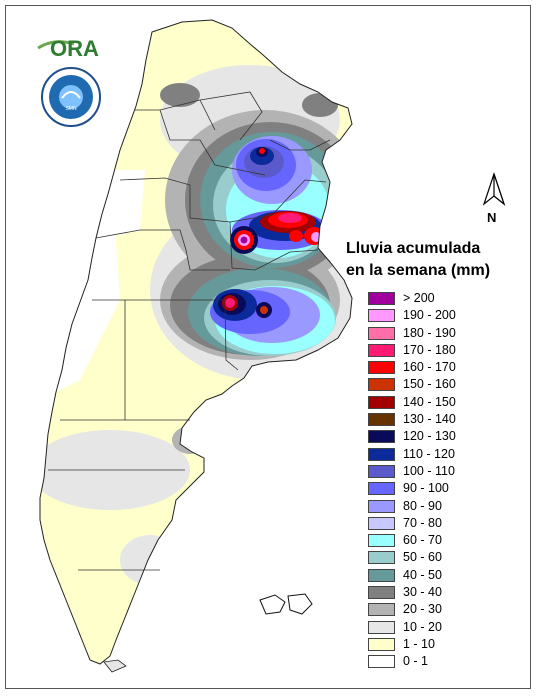 The height and width of the screenshot is (696, 538). I want to click on legend-item: 40 - 50, so click(443, 575).